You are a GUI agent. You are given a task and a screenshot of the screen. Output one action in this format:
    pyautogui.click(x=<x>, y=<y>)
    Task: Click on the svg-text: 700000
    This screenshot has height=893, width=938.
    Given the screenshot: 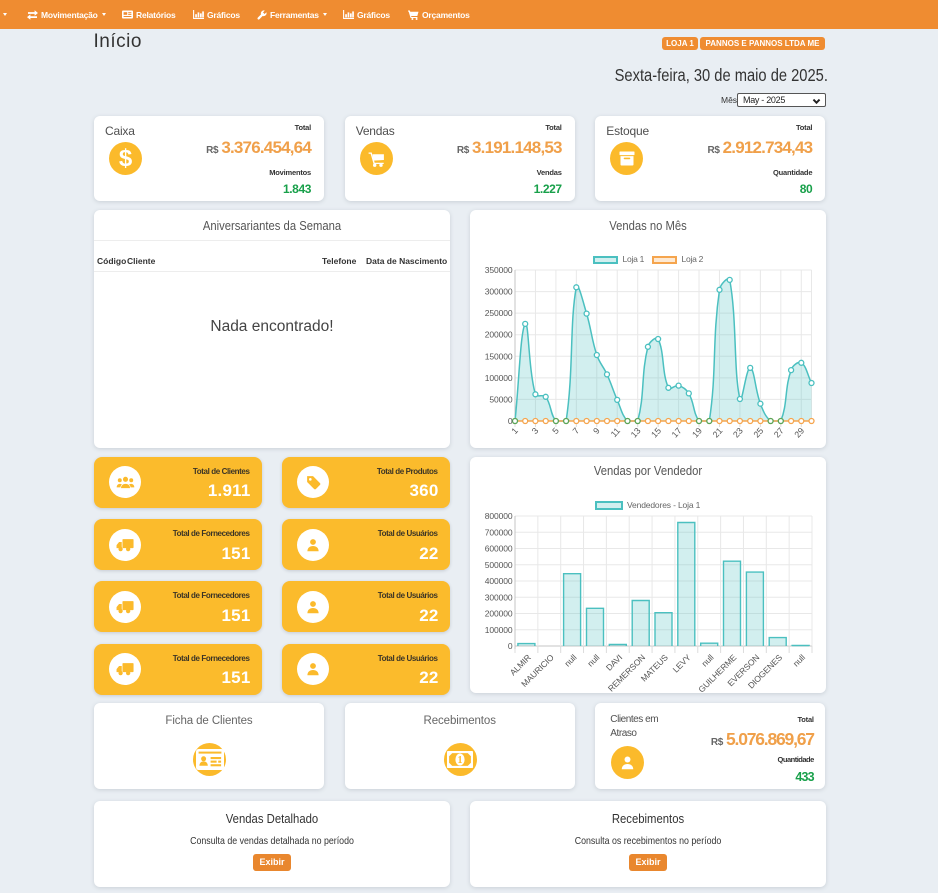 What is the action you would take?
    pyautogui.click(x=499, y=532)
    